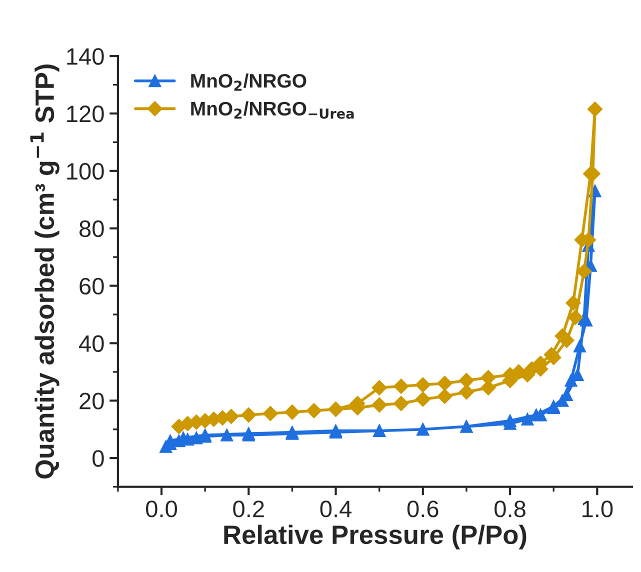 This screenshot has height=572, width=641. What do you see at coordinates (248, 82) in the screenshot?
I see `legend-label: MnO$_{2}$/NRGO` at bounding box center [248, 82].